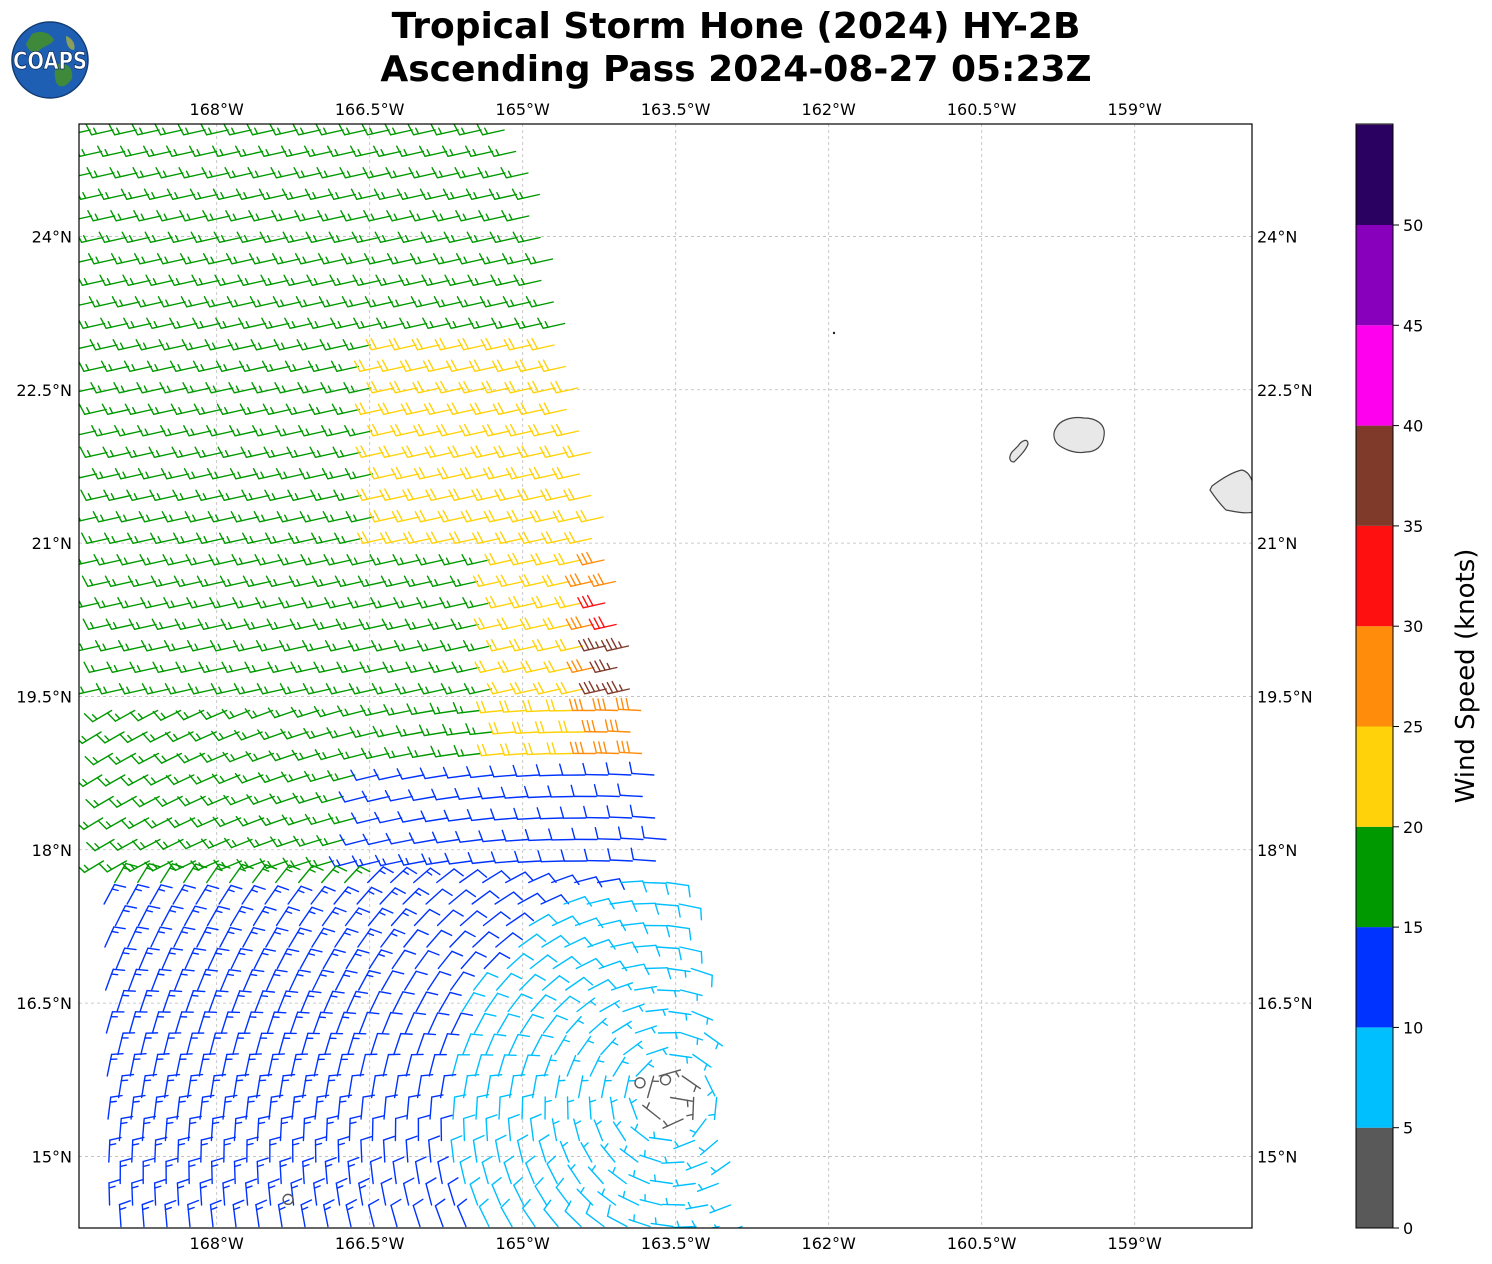 The width and height of the screenshot is (1492, 1264). Describe the element at coordinates (736, 69) in the screenshot. I see `chart-title-line-2: Ascending Pass 2024-08-27 05:23Z` at that location.